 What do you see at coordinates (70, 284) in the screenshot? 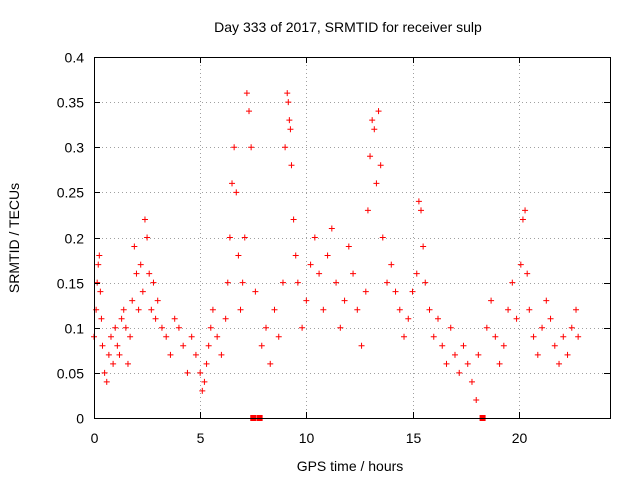
I see `y-tick-label: 0.15` at bounding box center [70, 284].